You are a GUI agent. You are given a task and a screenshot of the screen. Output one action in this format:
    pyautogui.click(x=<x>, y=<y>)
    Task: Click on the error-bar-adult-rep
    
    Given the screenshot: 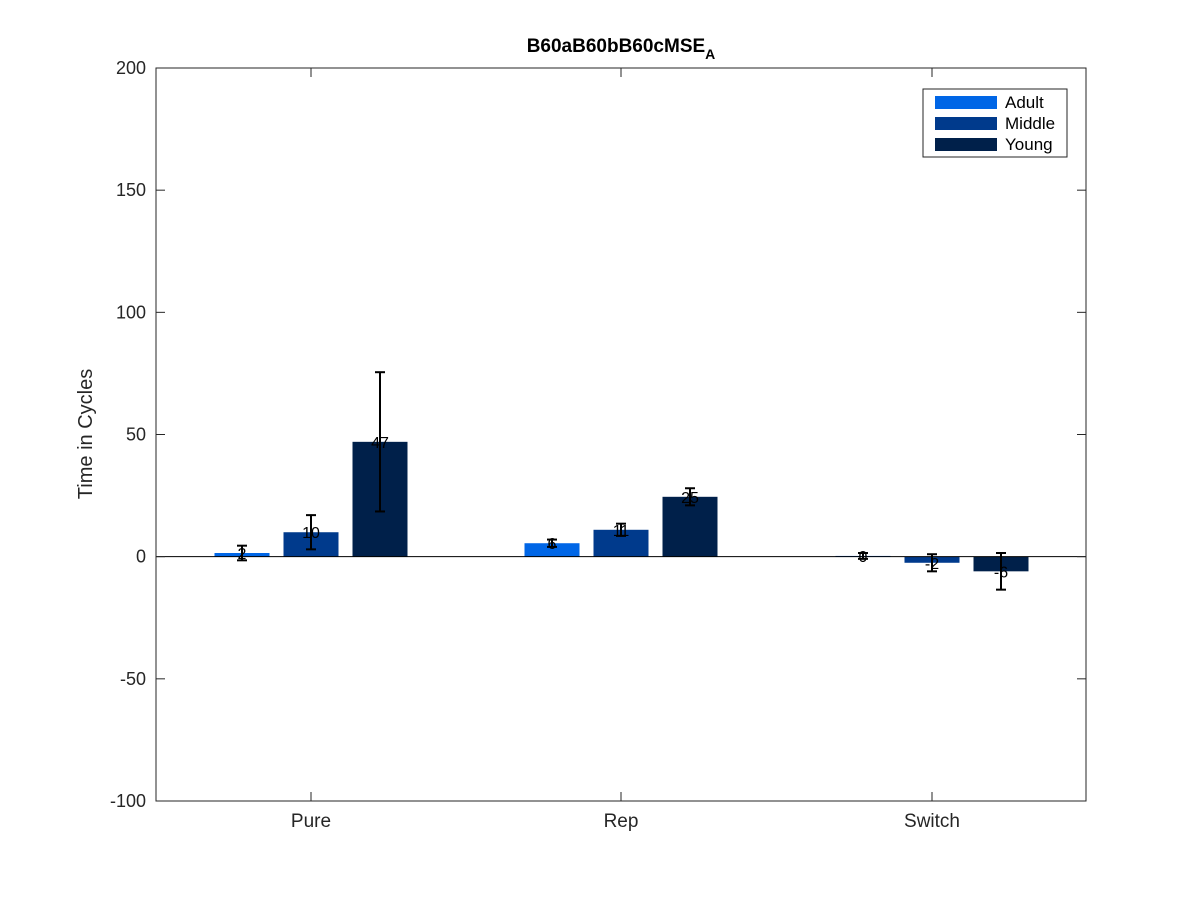 What is the action you would take?
    pyautogui.click(x=552, y=543)
    